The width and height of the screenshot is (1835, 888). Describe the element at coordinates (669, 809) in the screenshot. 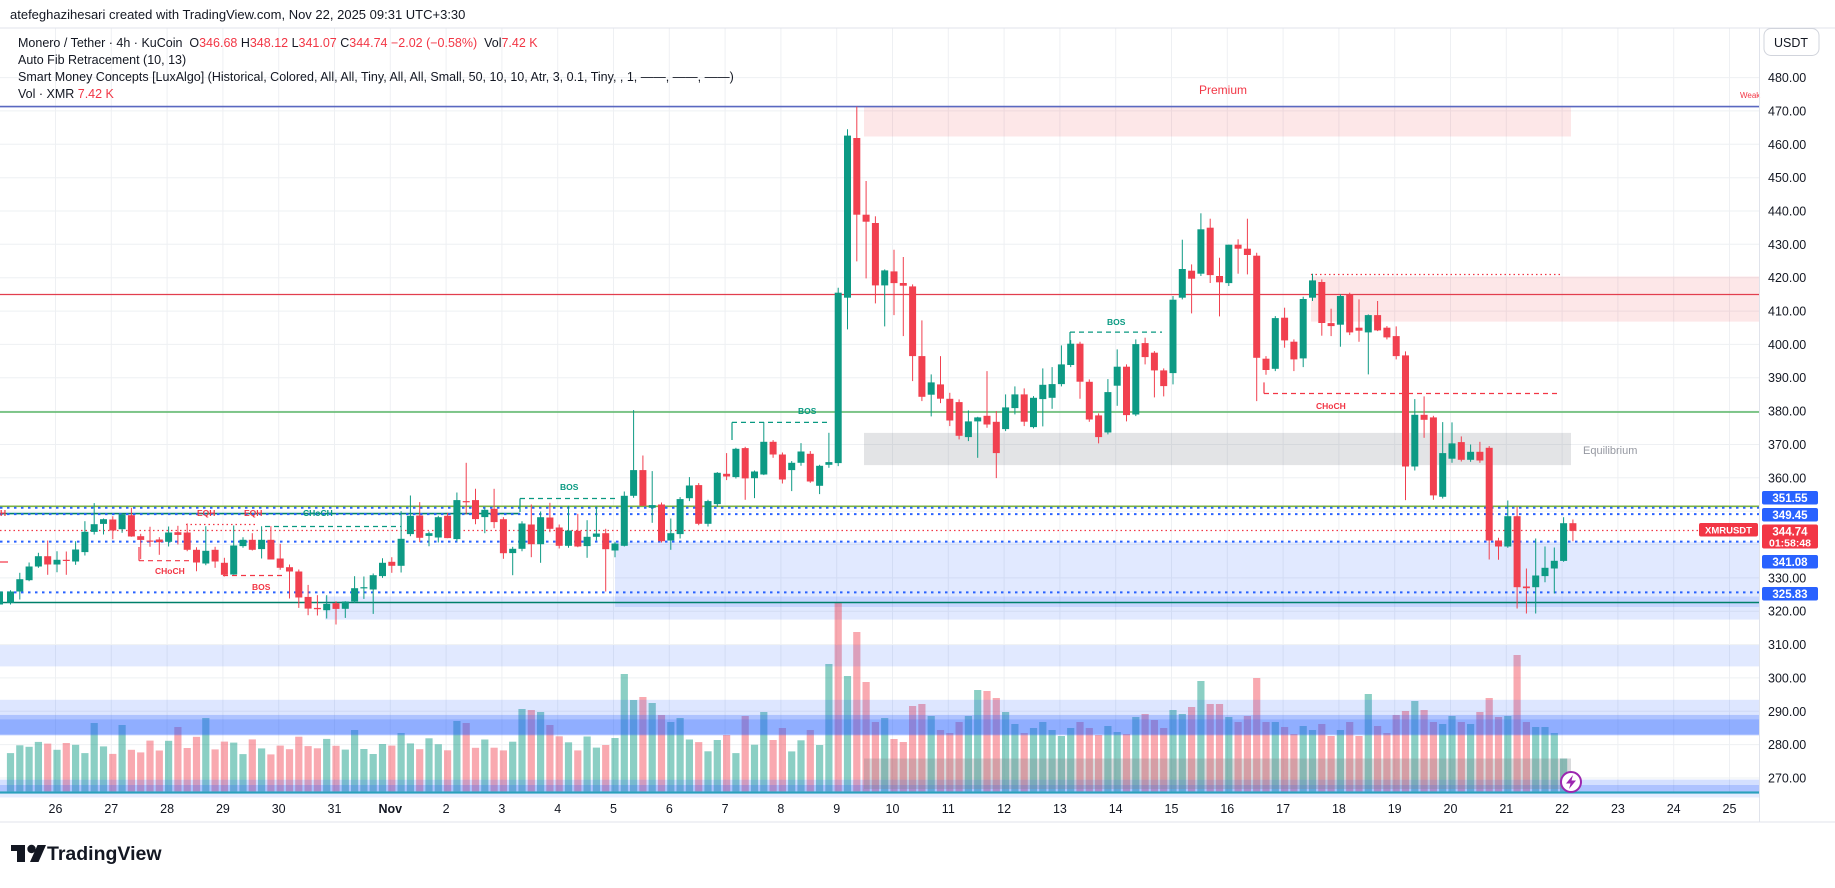

I see `svg-text: 6` at that location.